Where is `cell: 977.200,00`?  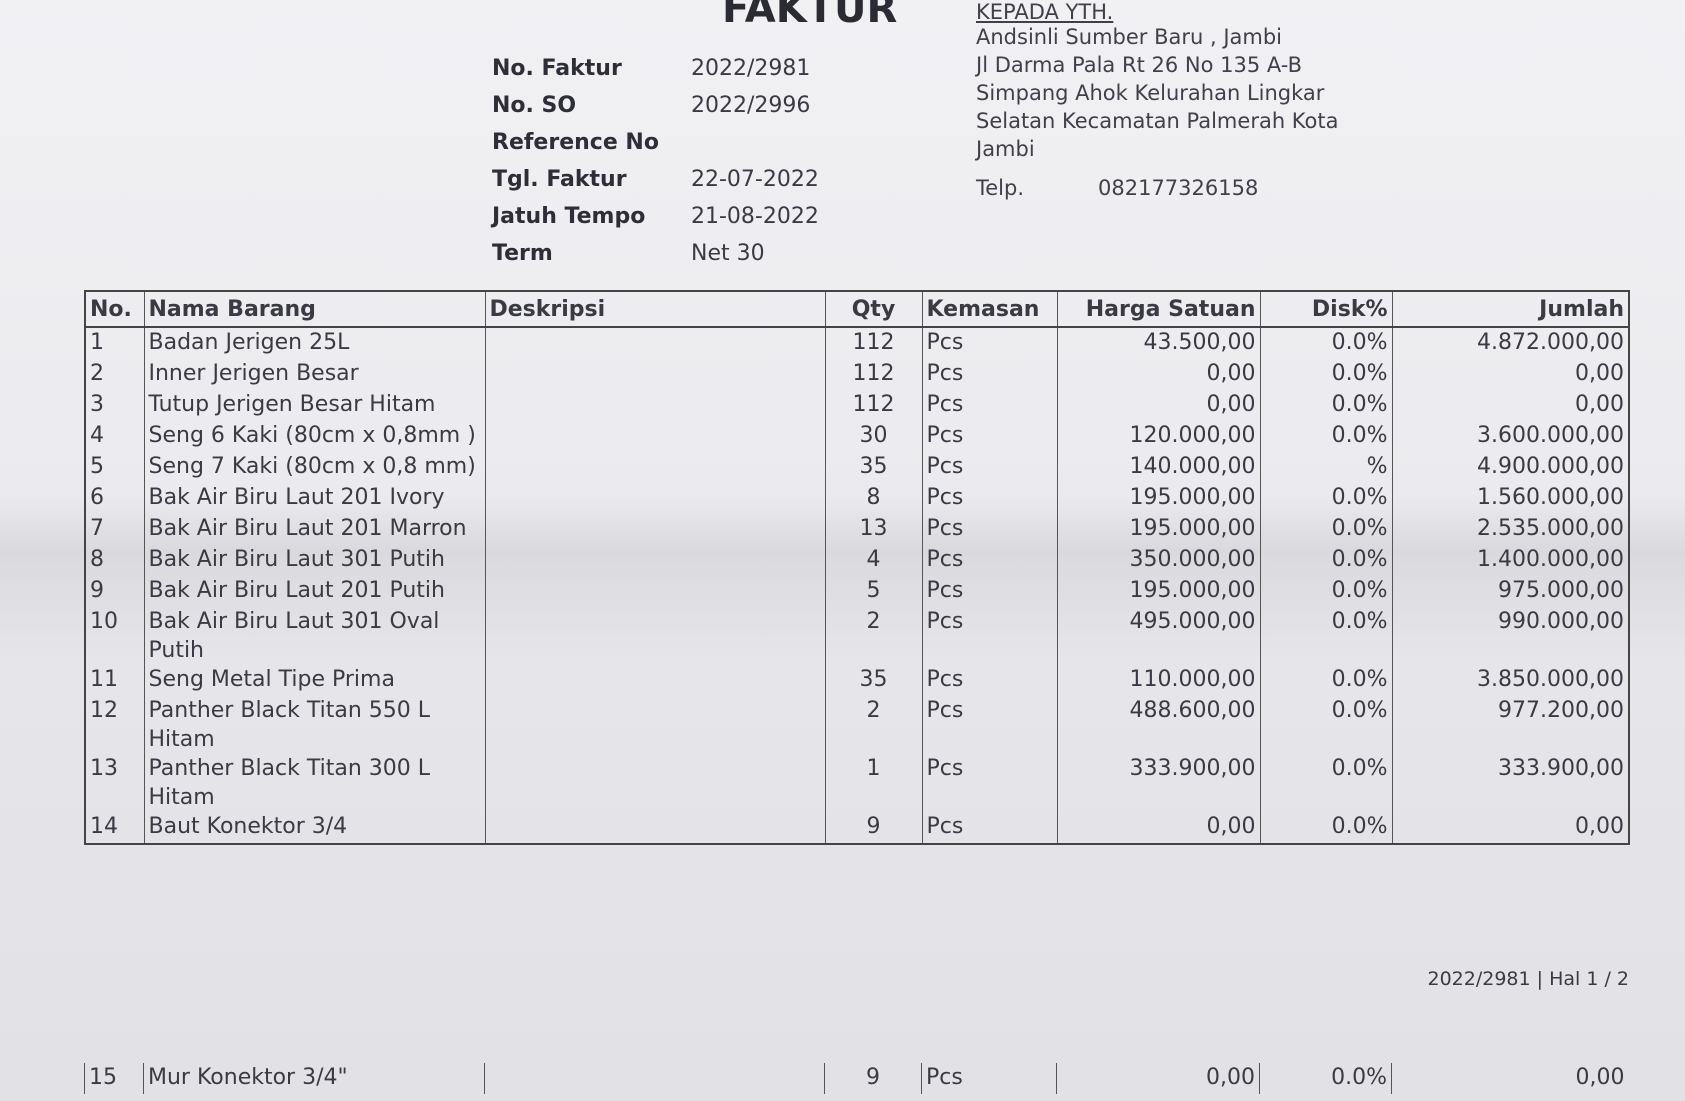
cell: 977.200,00 is located at coordinates (1510, 725).